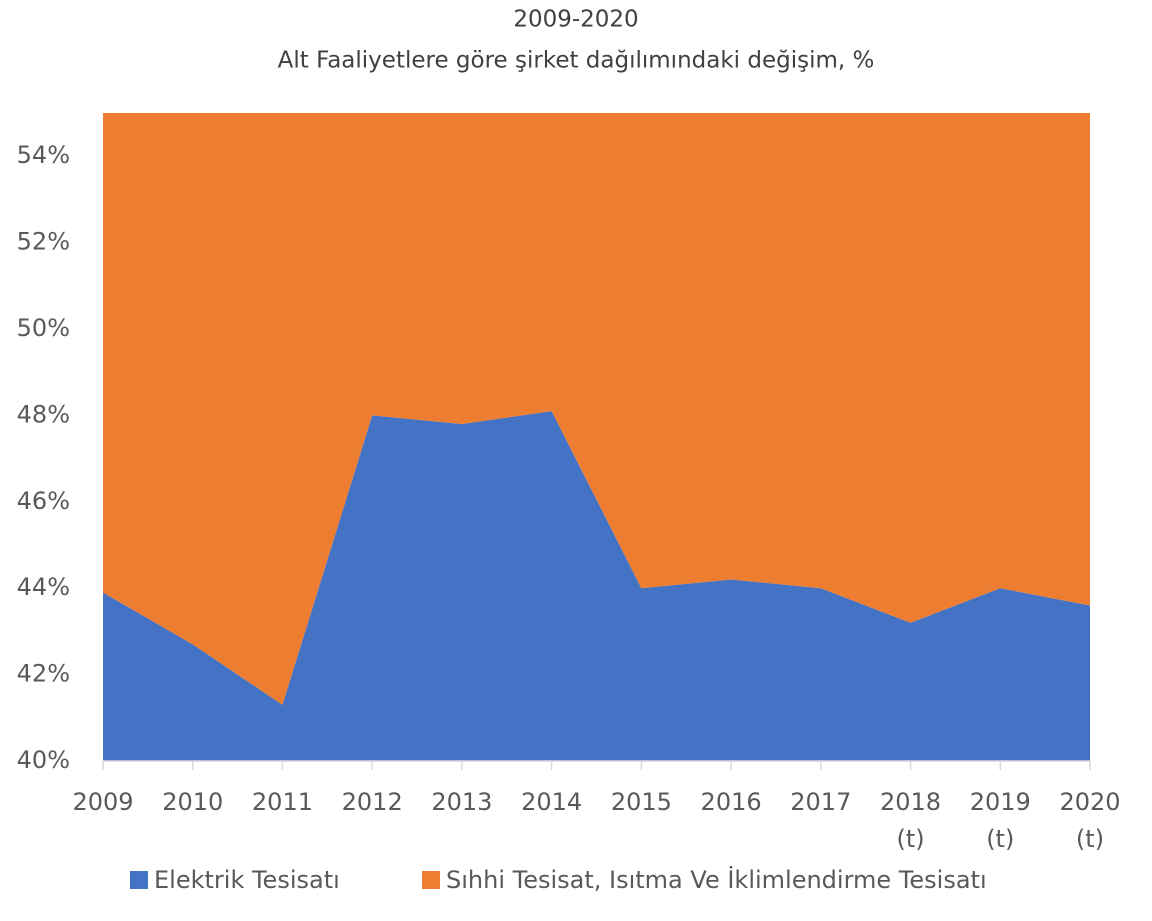  What do you see at coordinates (461, 802) in the screenshot?
I see `x-tick-label: 2013` at bounding box center [461, 802].